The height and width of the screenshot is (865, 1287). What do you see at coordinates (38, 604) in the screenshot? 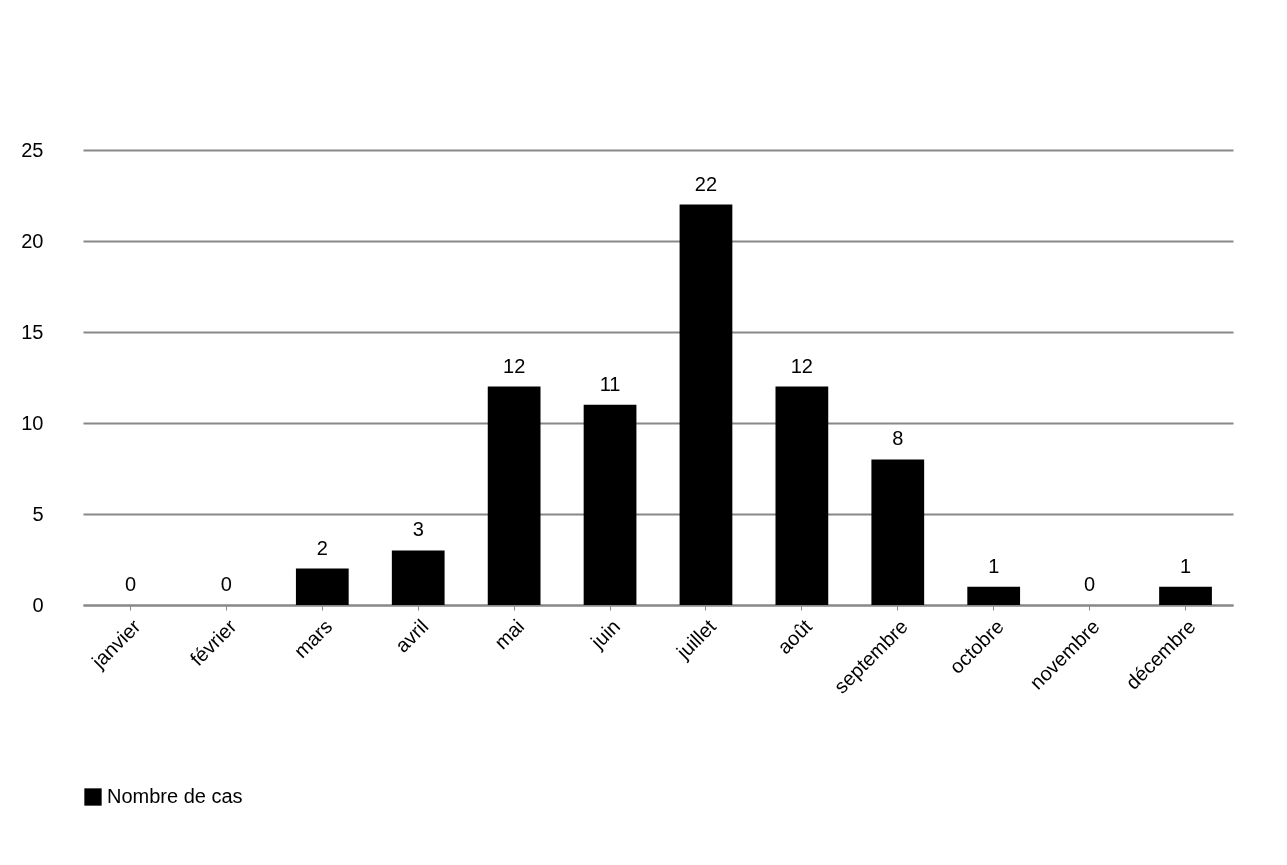
I see `y-tick-label: 0` at bounding box center [38, 604].